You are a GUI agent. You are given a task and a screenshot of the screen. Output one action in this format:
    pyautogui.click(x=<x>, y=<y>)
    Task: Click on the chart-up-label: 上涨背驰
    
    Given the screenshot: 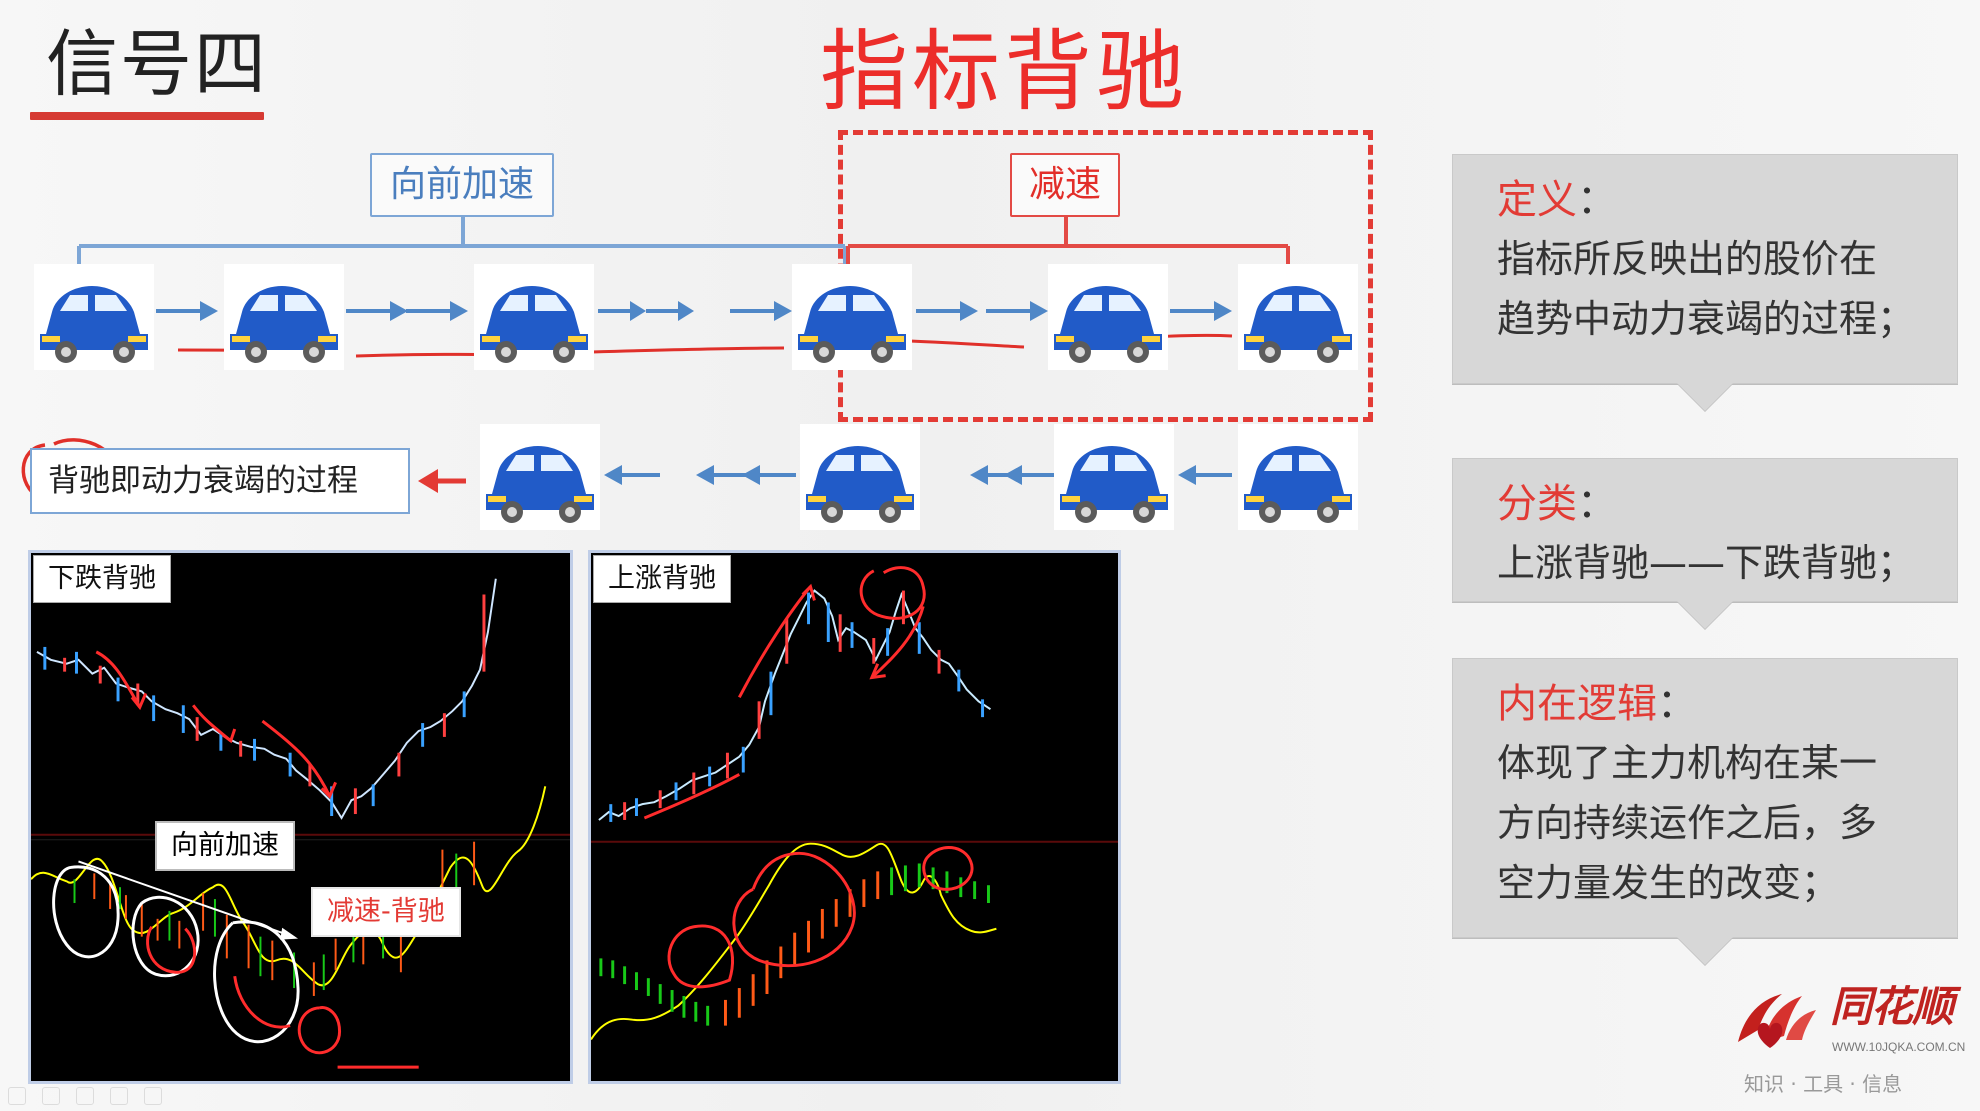 What is the action you would take?
    pyautogui.click(x=662, y=579)
    